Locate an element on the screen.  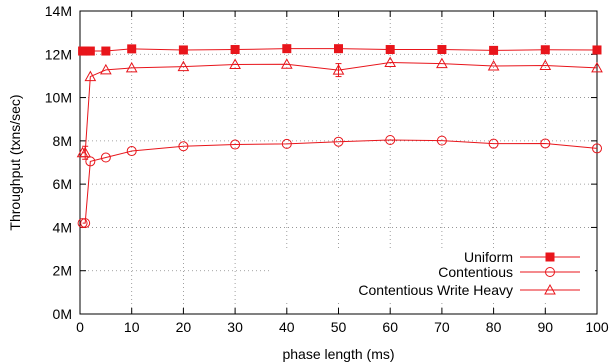
x-tick-label: 20 is located at coordinates (184, 327).